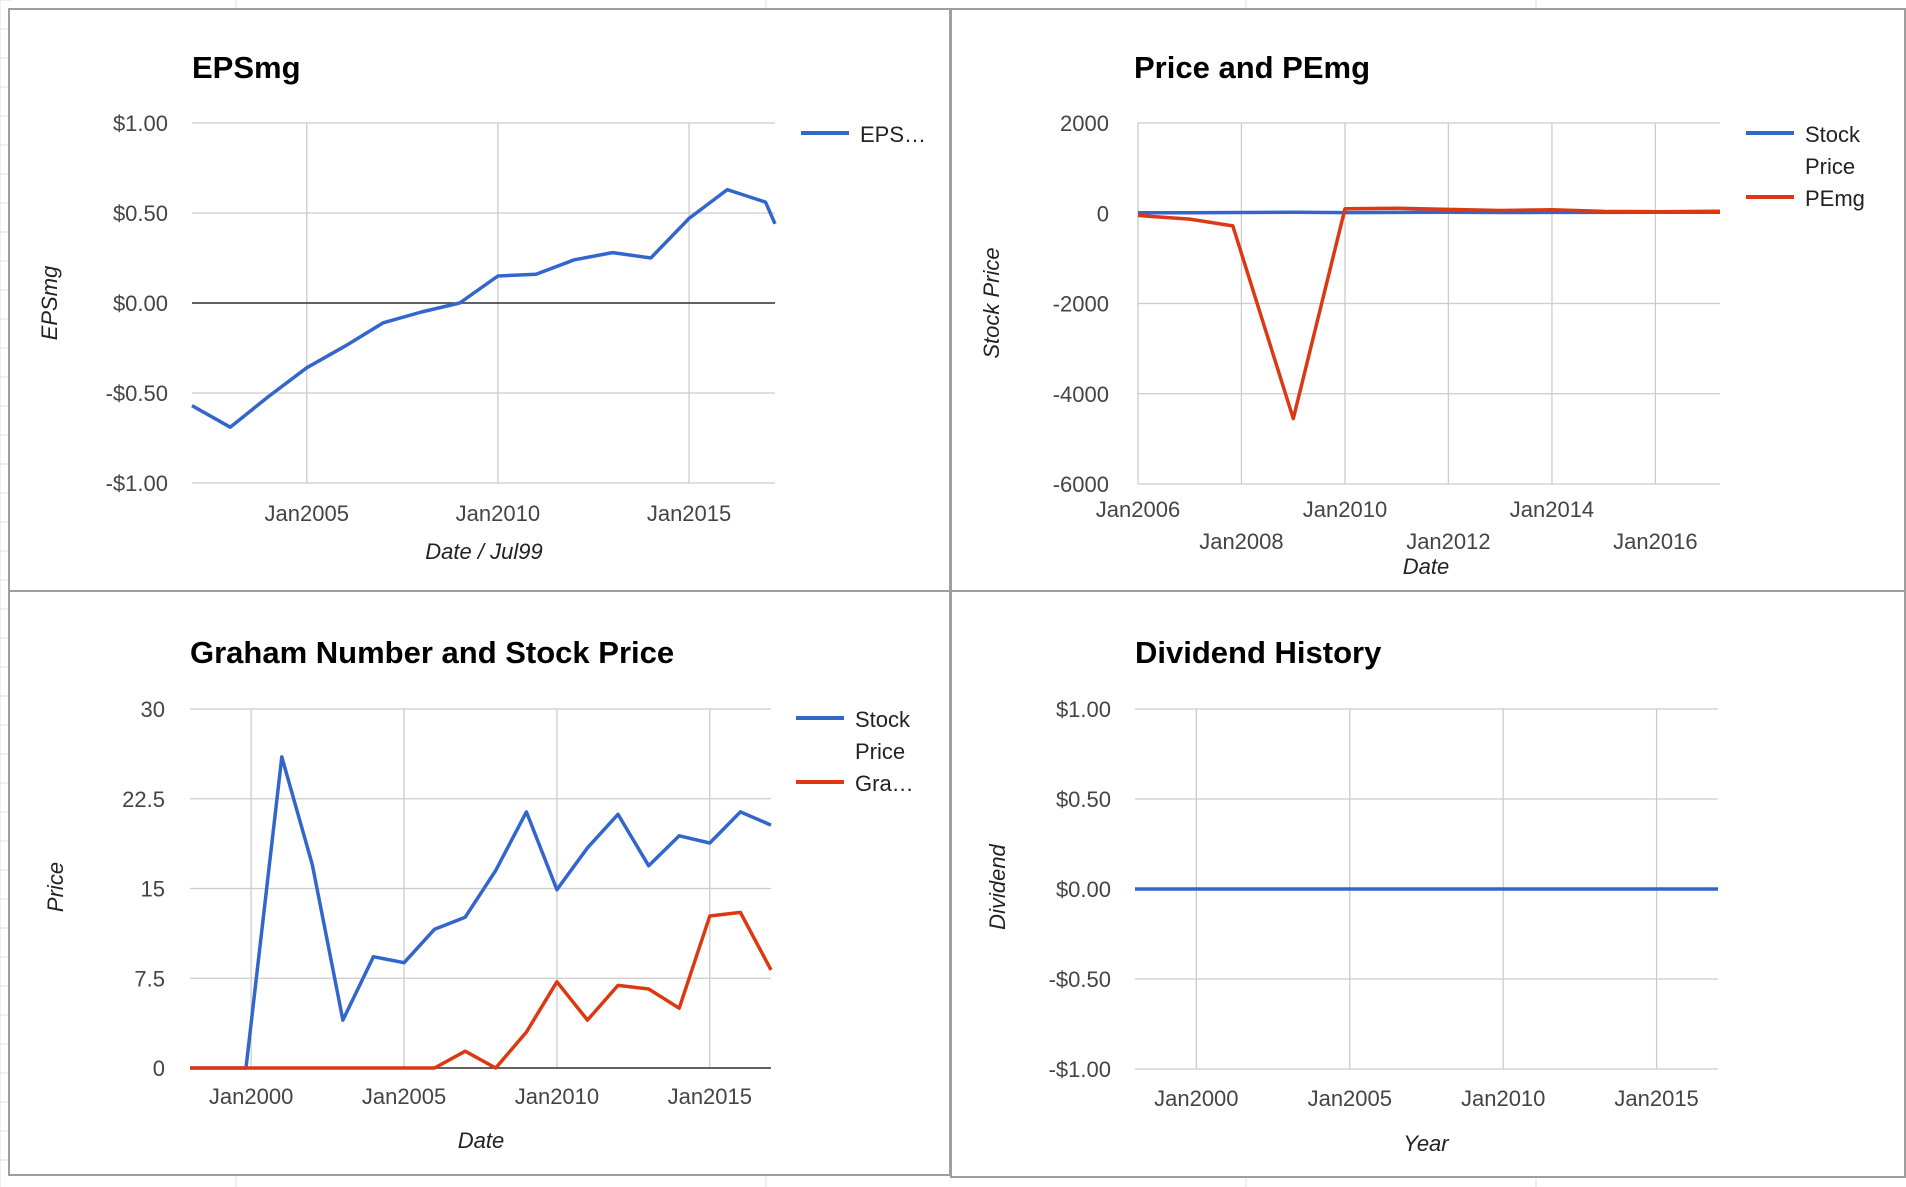  What do you see at coordinates (991, 302) in the screenshot?
I see `y-axis-title: Stock Price` at bounding box center [991, 302].